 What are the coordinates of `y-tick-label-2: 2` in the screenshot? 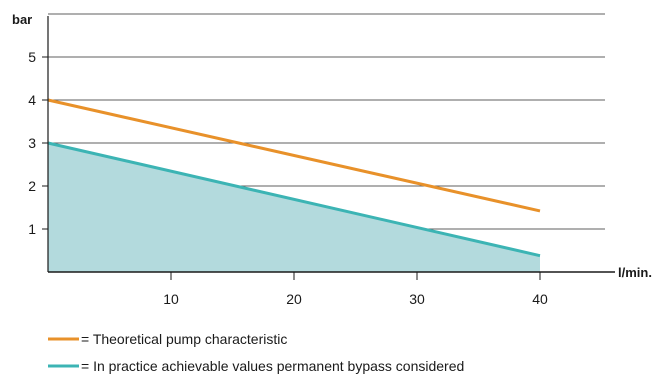 It's located at (32, 186).